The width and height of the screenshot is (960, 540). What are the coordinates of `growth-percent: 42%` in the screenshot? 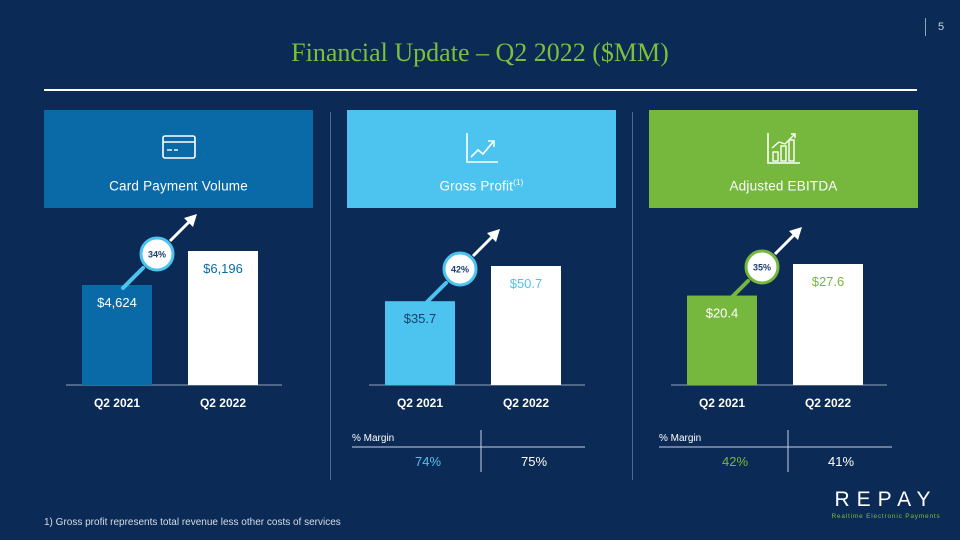 It's located at (460, 270).